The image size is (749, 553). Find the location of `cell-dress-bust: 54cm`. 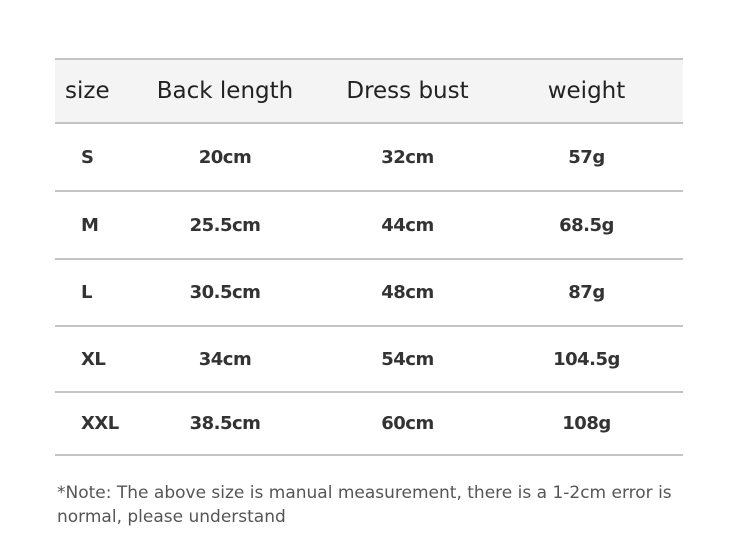

cell-dress-bust: 54cm is located at coordinates (407, 359).